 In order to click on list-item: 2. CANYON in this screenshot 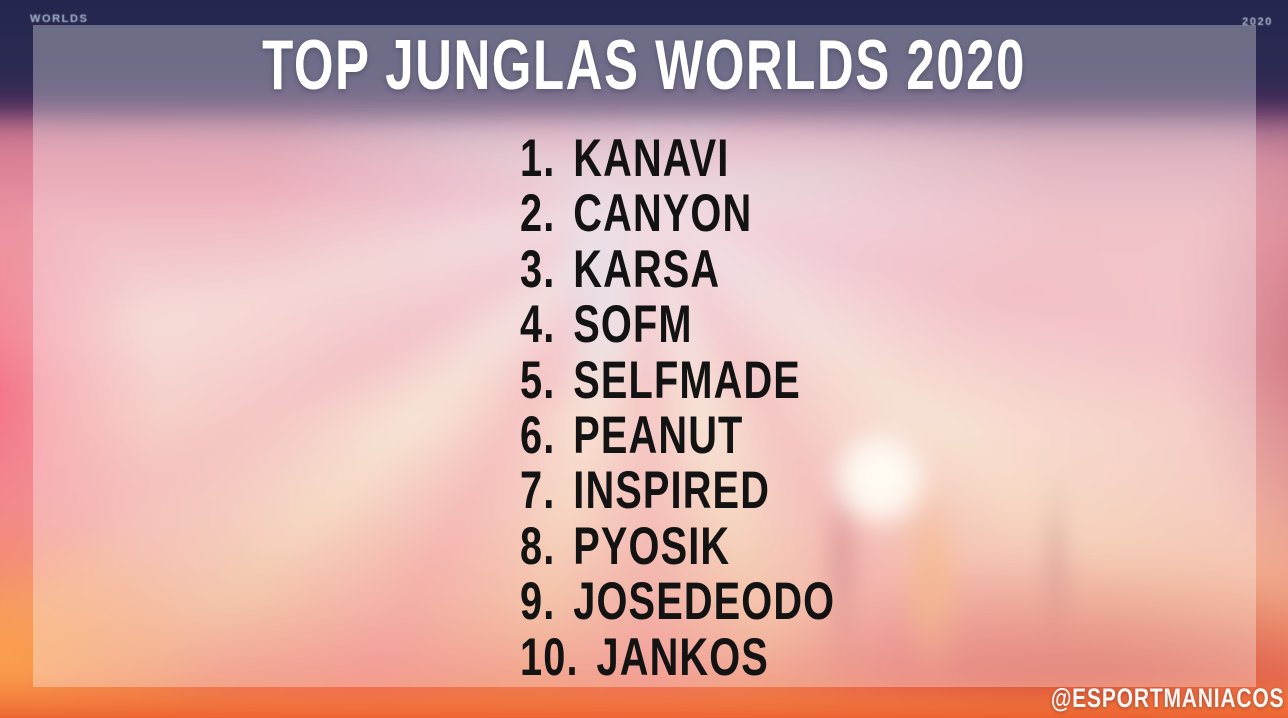, I will do `click(677, 213)`.